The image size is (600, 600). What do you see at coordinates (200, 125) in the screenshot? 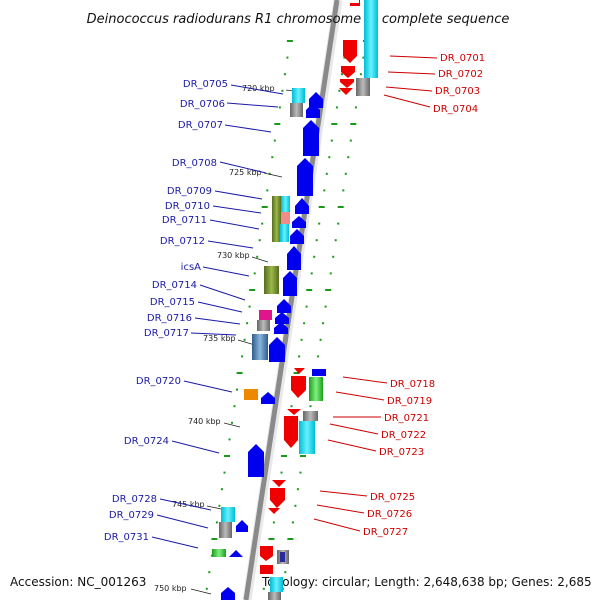
I see `gene-label-left: DR_0707` at bounding box center [200, 125].